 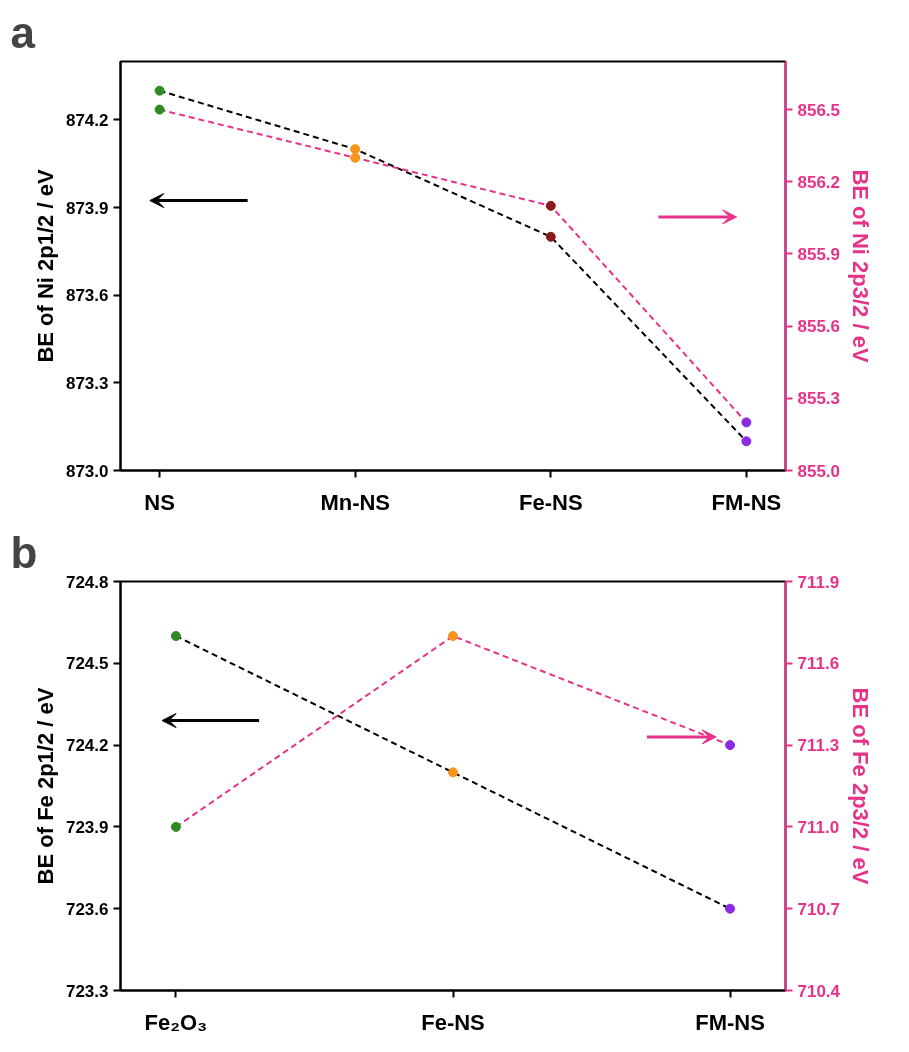 What do you see at coordinates (24, 552) in the screenshot?
I see `chart-title: b` at bounding box center [24, 552].